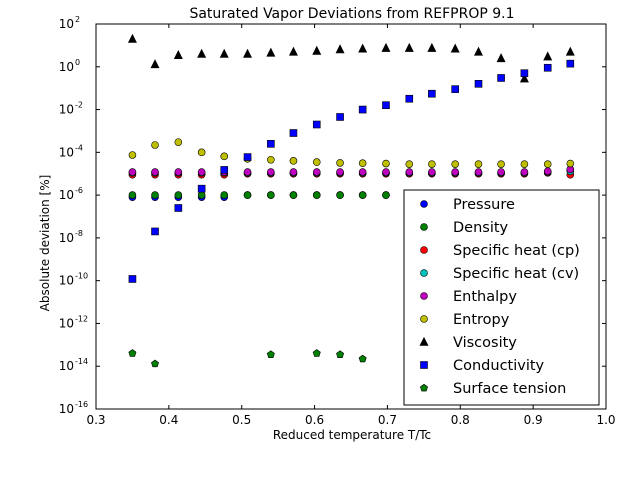  What do you see at coordinates (241, 420) in the screenshot?
I see `x-tick-label: 0.5` at bounding box center [241, 420].